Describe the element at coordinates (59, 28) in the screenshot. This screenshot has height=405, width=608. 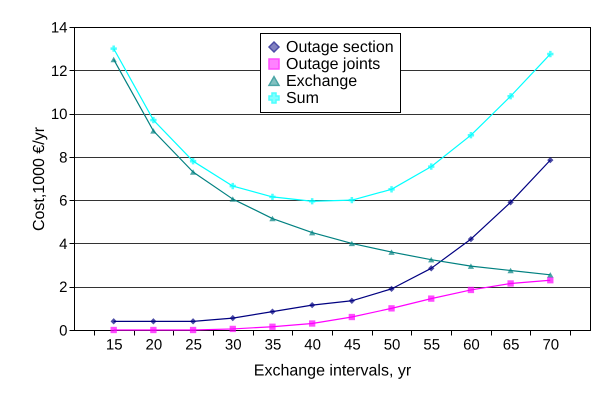
I see `y-tick-label: 14` at that location.